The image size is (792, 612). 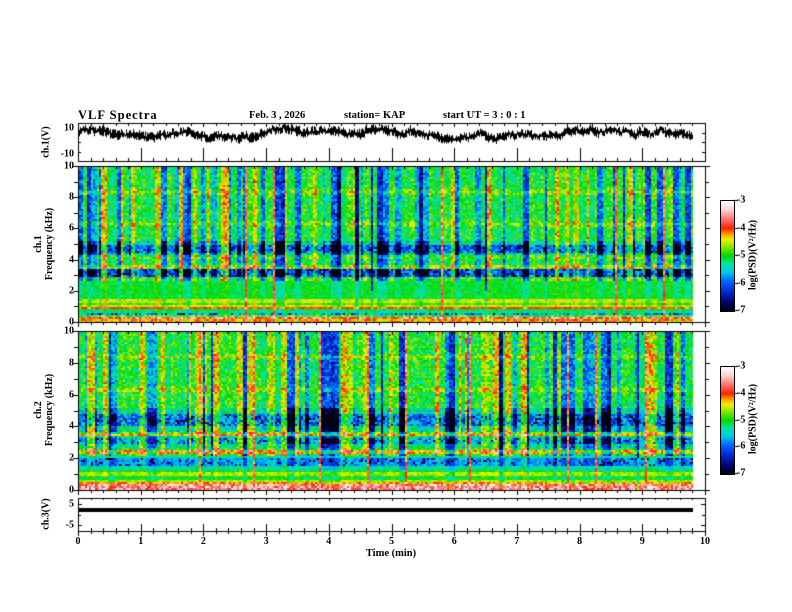 What do you see at coordinates (118, 115) in the screenshot?
I see `plot-title: VLF Spectra` at bounding box center [118, 115].